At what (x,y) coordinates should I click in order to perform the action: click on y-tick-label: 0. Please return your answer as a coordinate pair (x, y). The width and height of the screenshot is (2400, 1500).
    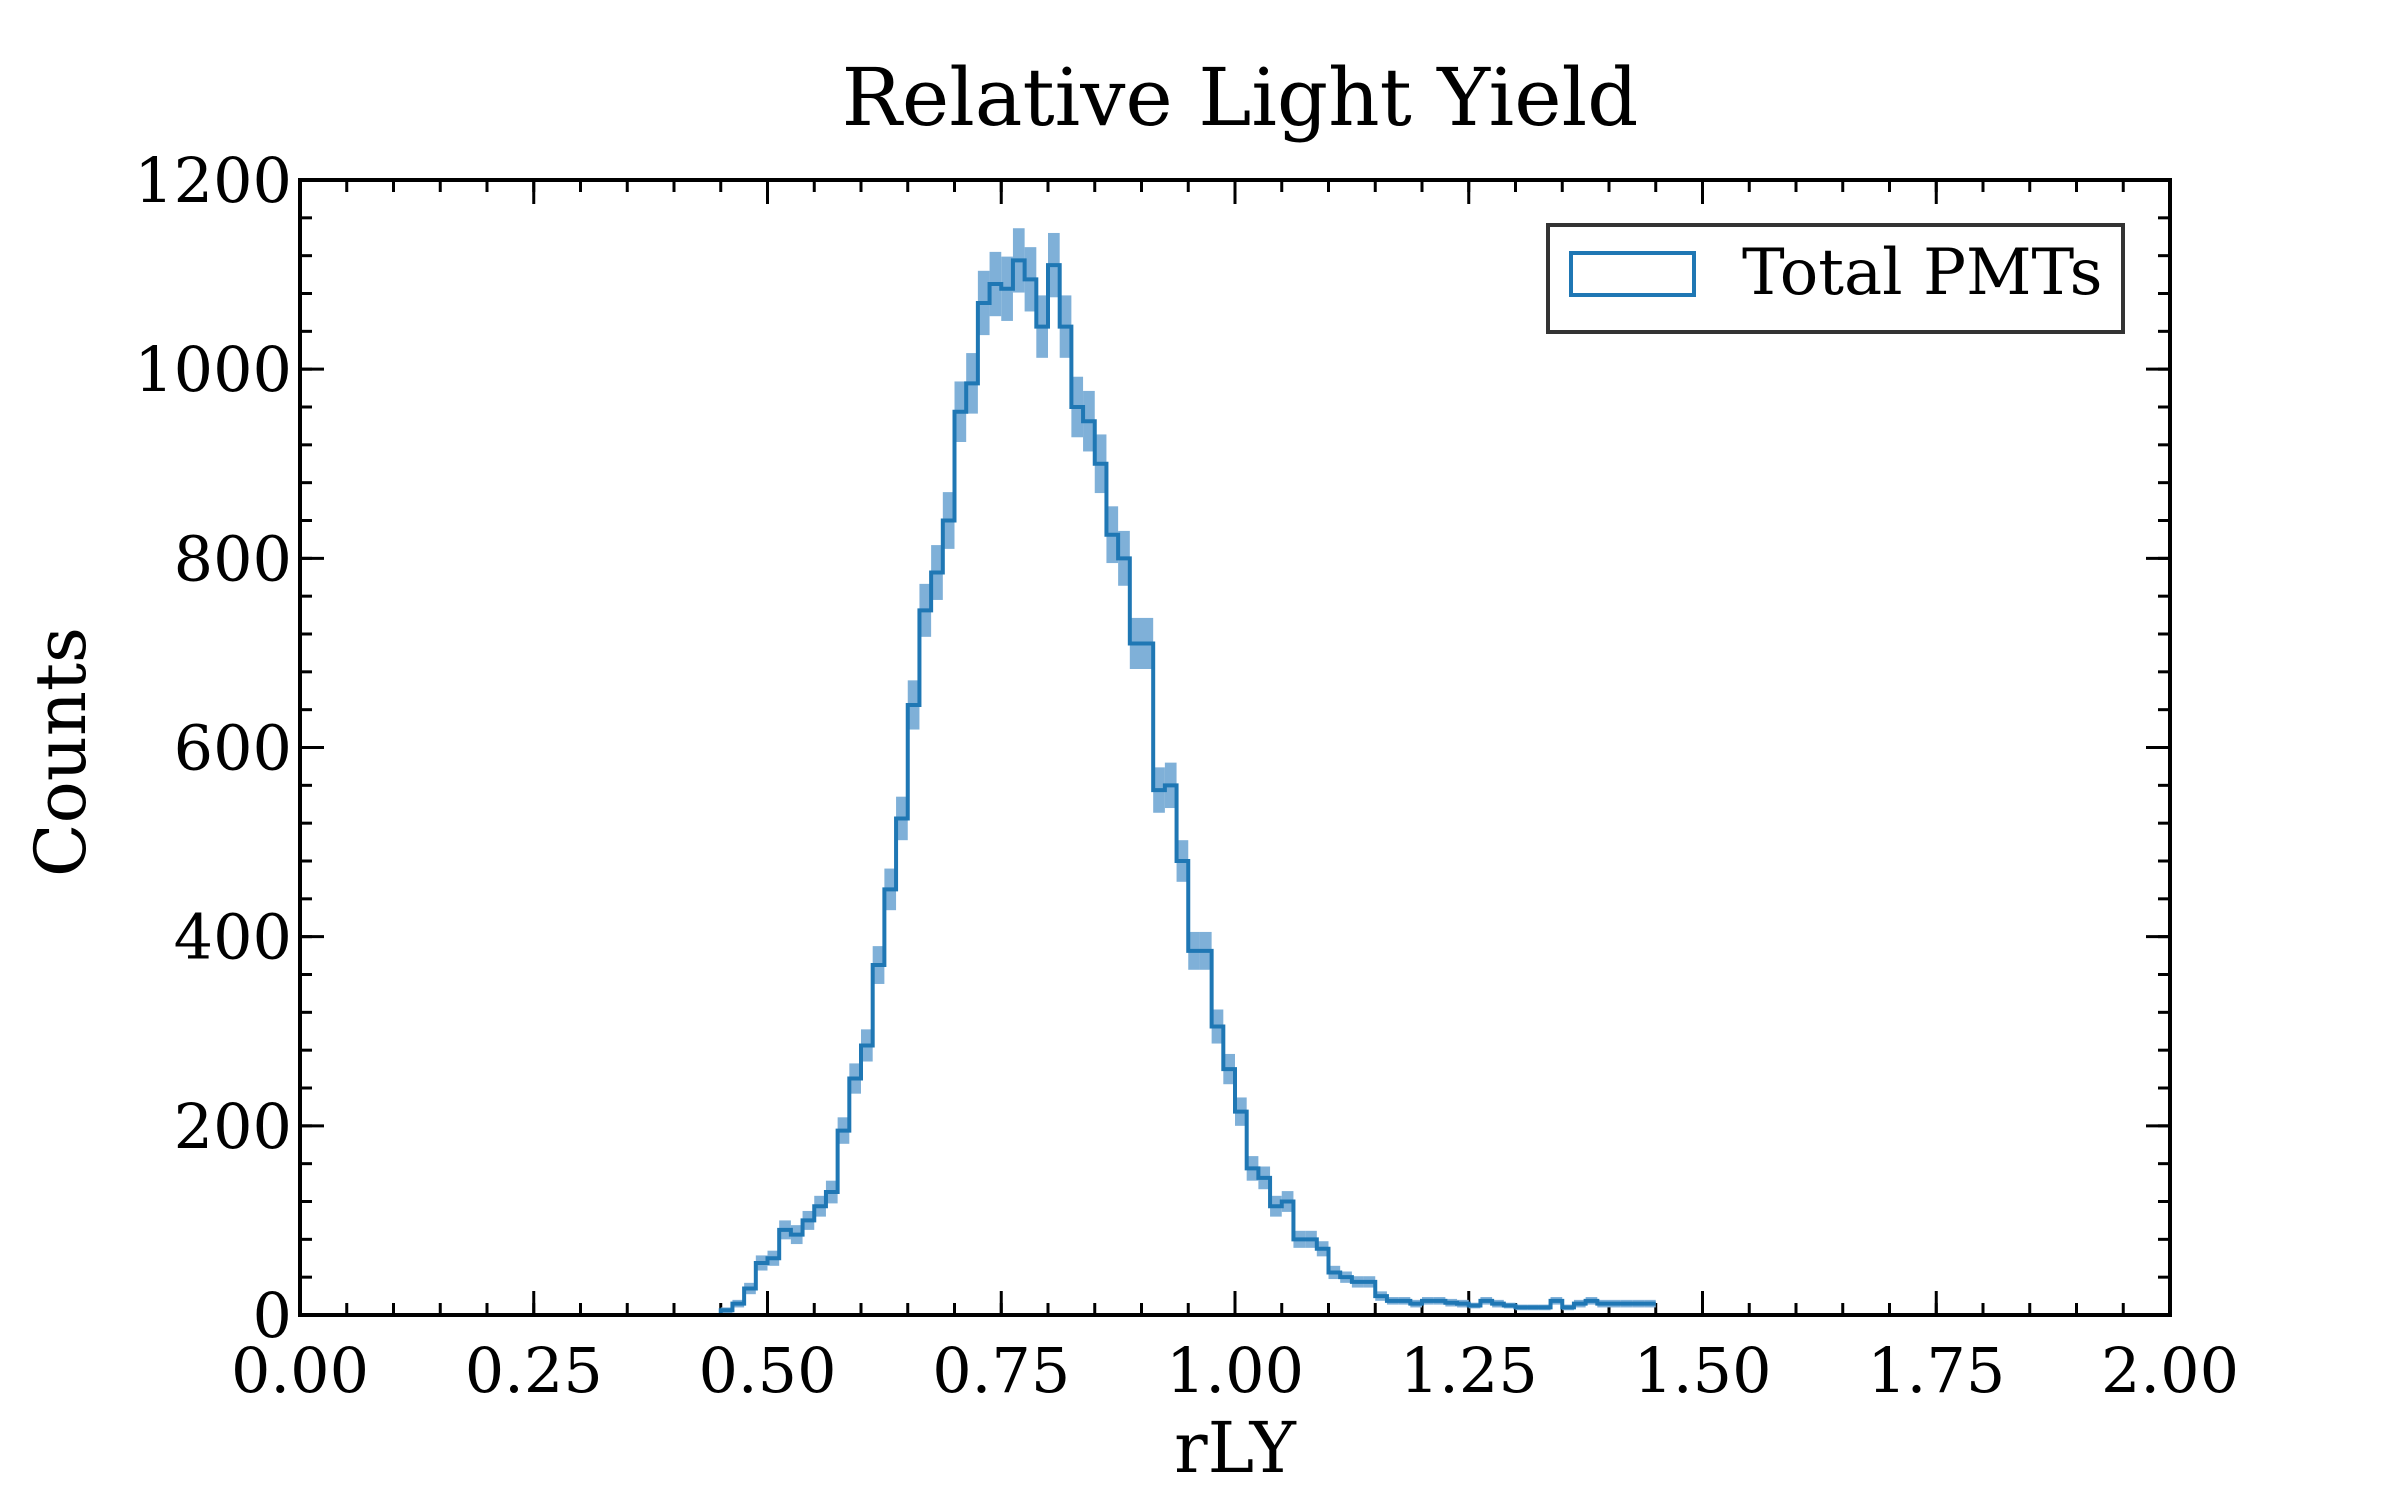
    Looking at the image, I should click on (272, 1315).